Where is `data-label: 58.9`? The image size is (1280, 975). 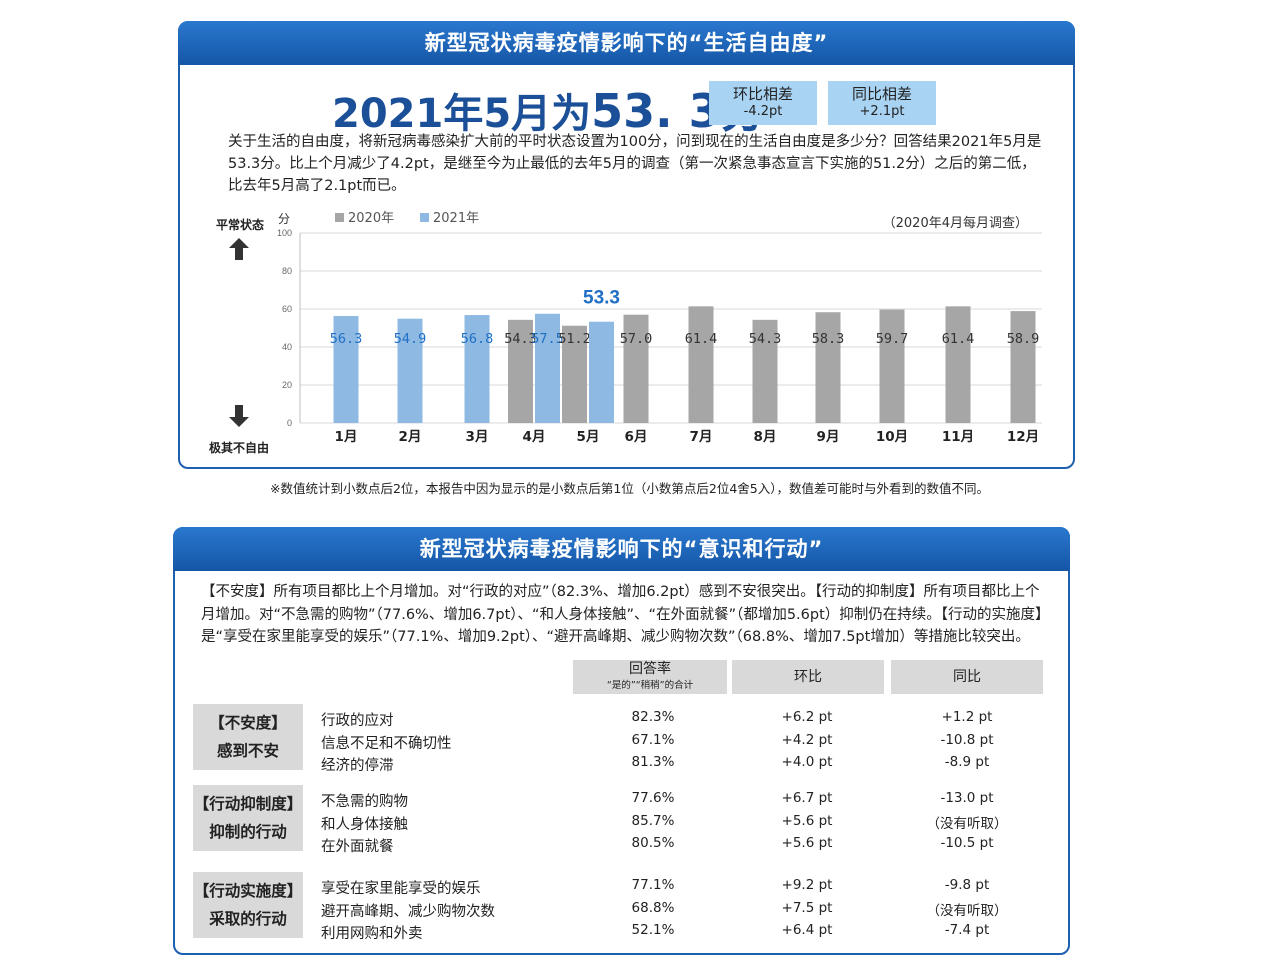
data-label: 58.9 is located at coordinates (1023, 339).